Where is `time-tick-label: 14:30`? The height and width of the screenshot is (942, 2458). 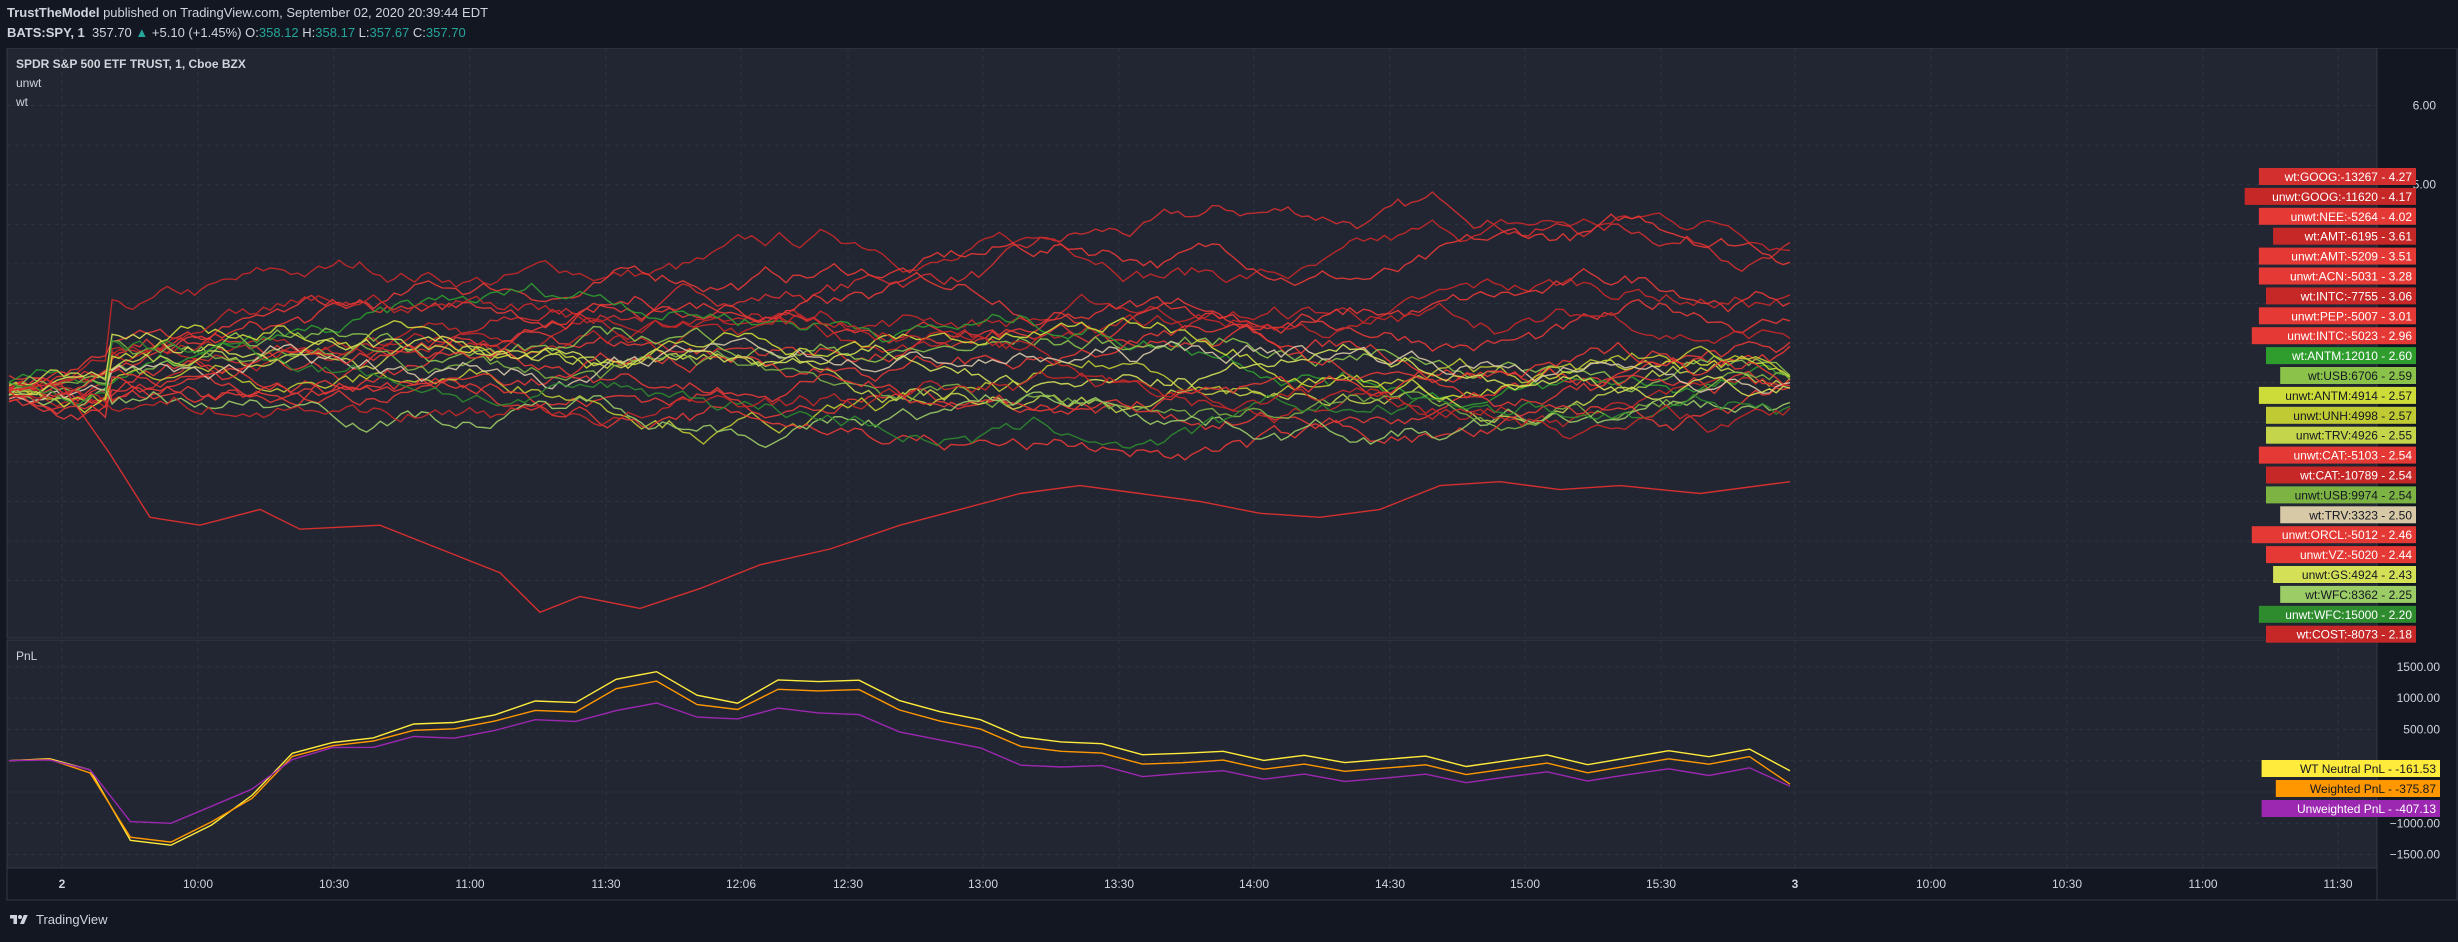 time-tick-label: 14:30 is located at coordinates (1390, 884).